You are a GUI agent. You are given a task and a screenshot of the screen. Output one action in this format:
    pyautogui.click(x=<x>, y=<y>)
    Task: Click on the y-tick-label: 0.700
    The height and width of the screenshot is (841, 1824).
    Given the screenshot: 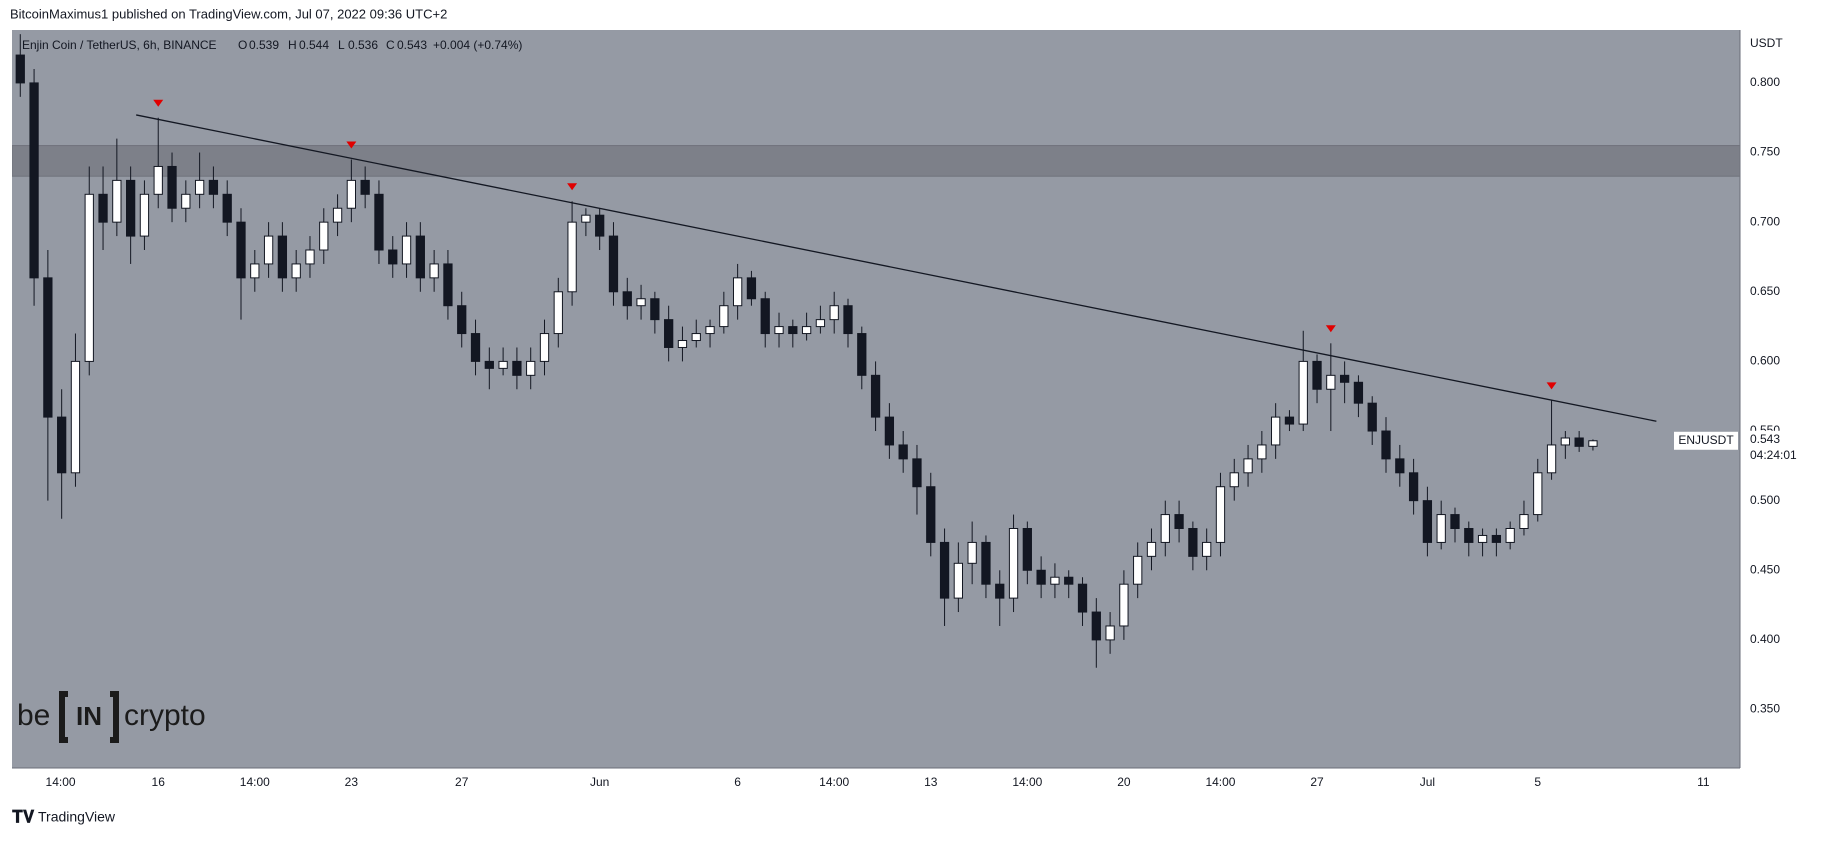 What is the action you would take?
    pyautogui.click(x=1765, y=221)
    